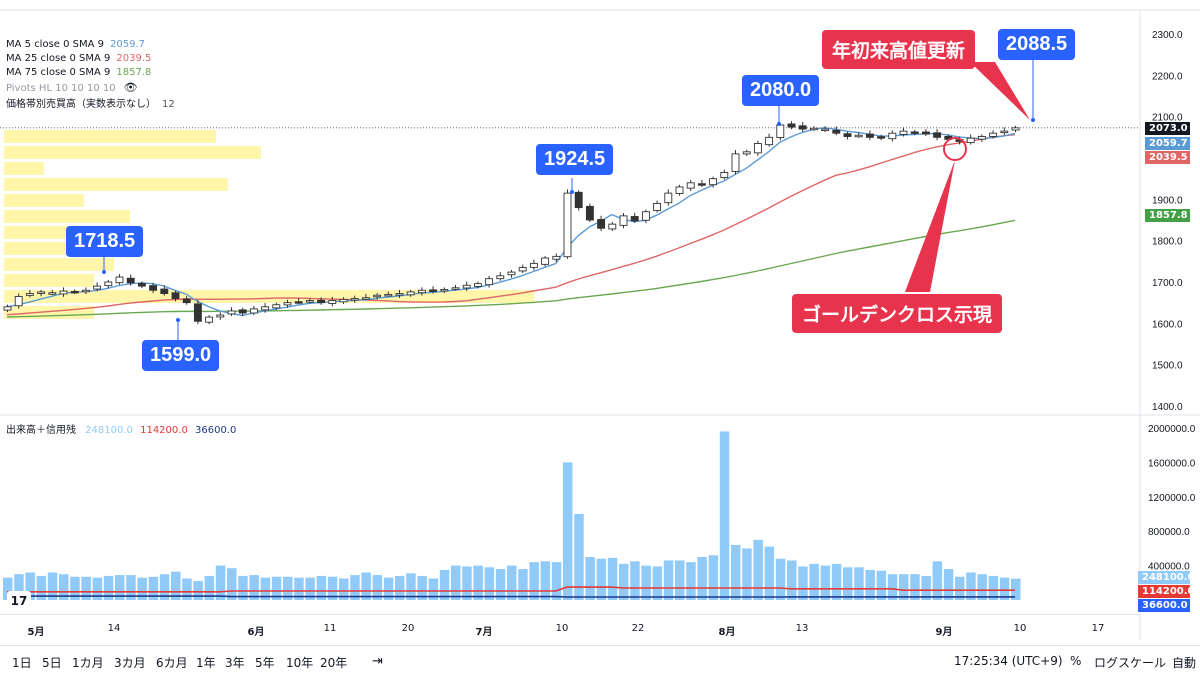 The width and height of the screenshot is (1200, 676). Describe the element at coordinates (1164, 605) in the screenshot. I see `volume-tag: 36600.0` at that location.